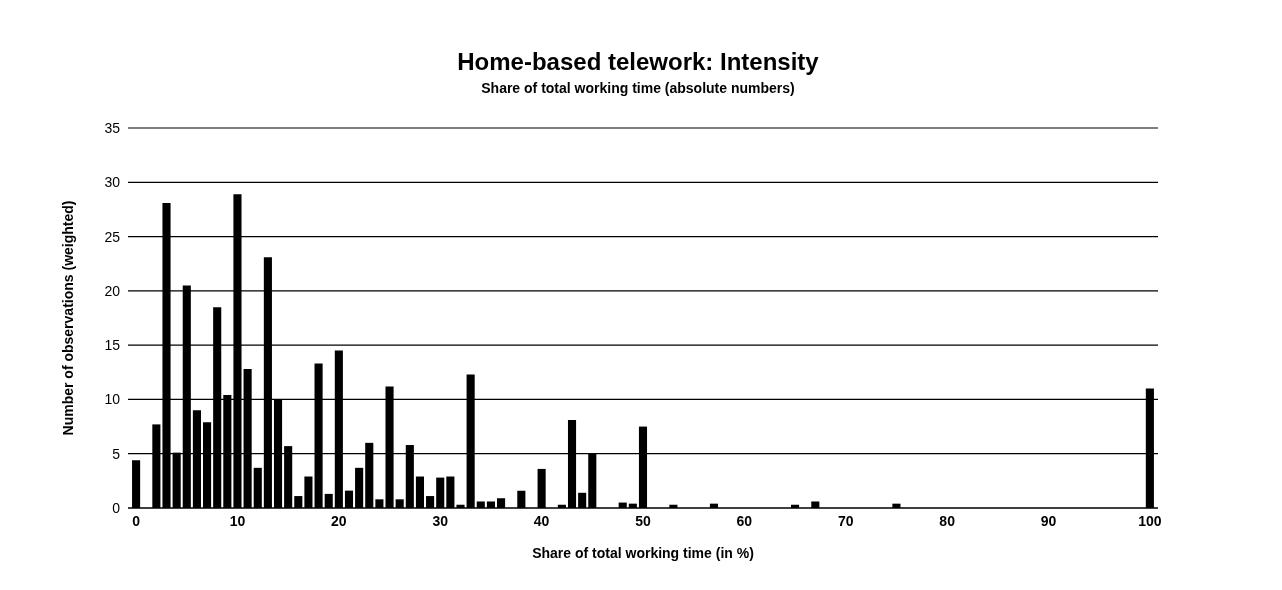  I want to click on x-axis-title: Share of total working time (in %), so click(643, 553).